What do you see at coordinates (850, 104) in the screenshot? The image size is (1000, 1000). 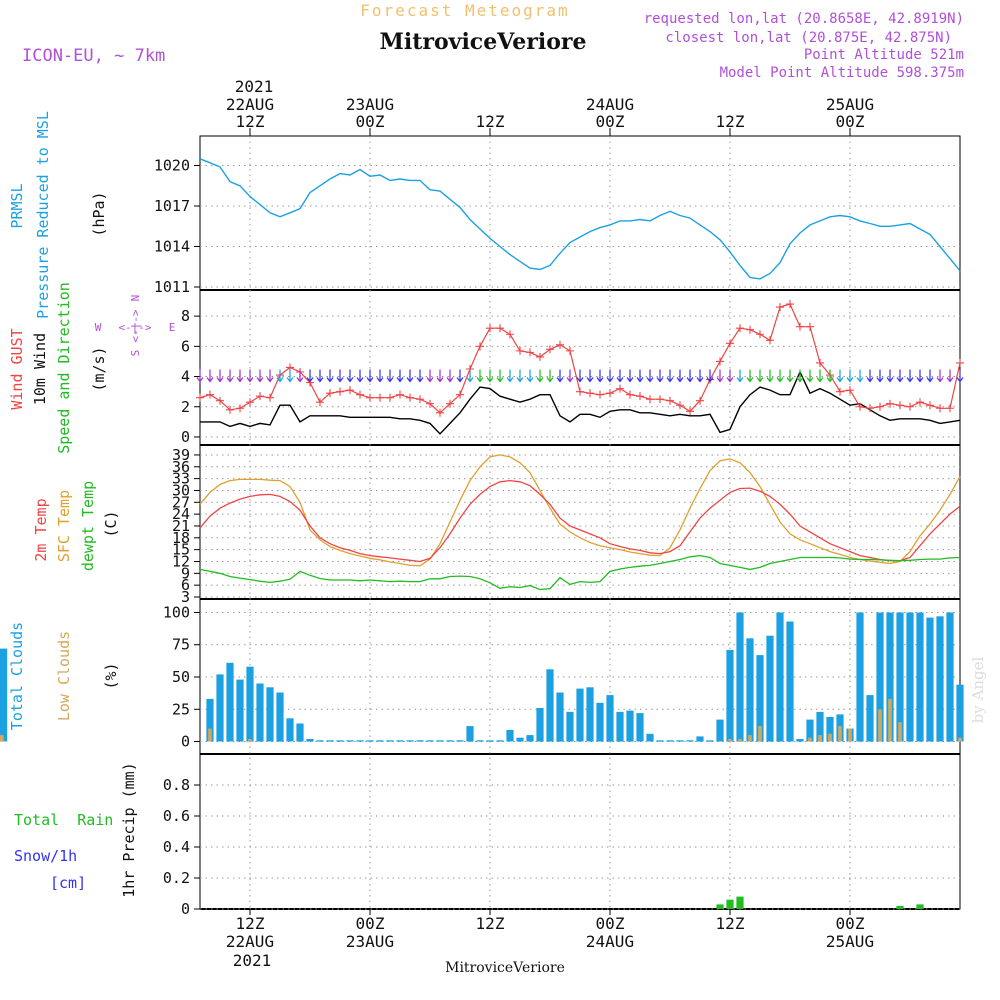 I see `top-date-label-5: 25AUG` at bounding box center [850, 104].